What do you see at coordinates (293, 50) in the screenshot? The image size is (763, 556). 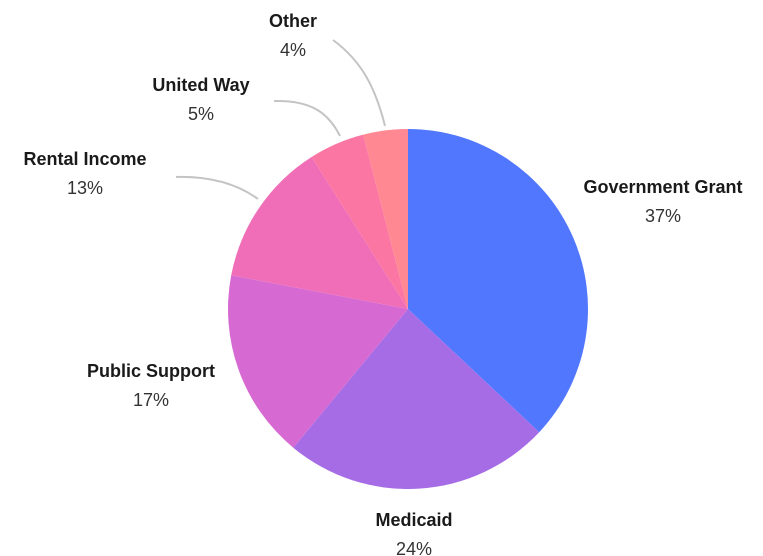 I see `slice-percent-other: 4%` at bounding box center [293, 50].